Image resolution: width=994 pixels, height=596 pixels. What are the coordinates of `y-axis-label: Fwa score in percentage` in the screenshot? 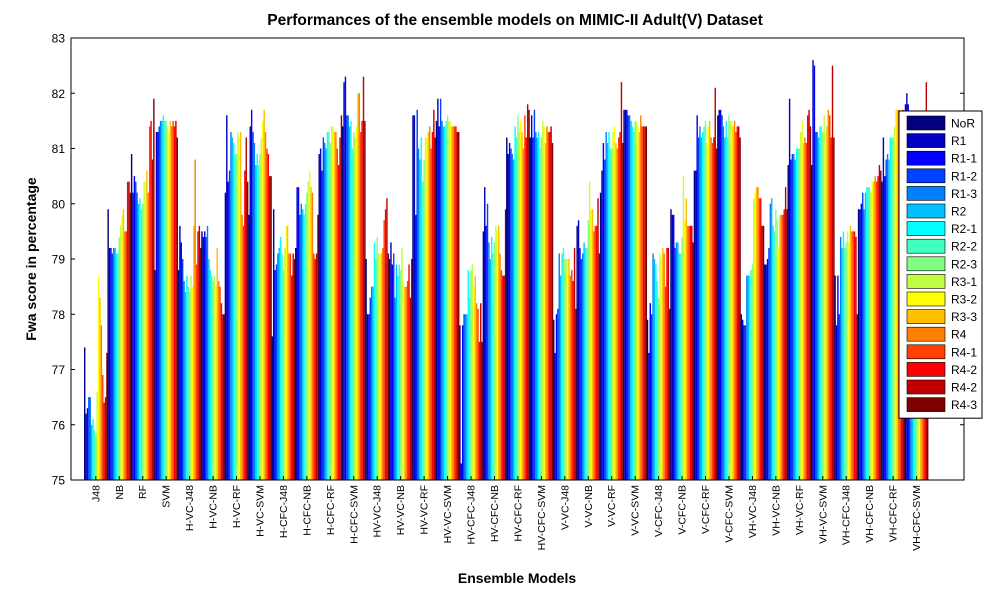 It's located at (31, 259).